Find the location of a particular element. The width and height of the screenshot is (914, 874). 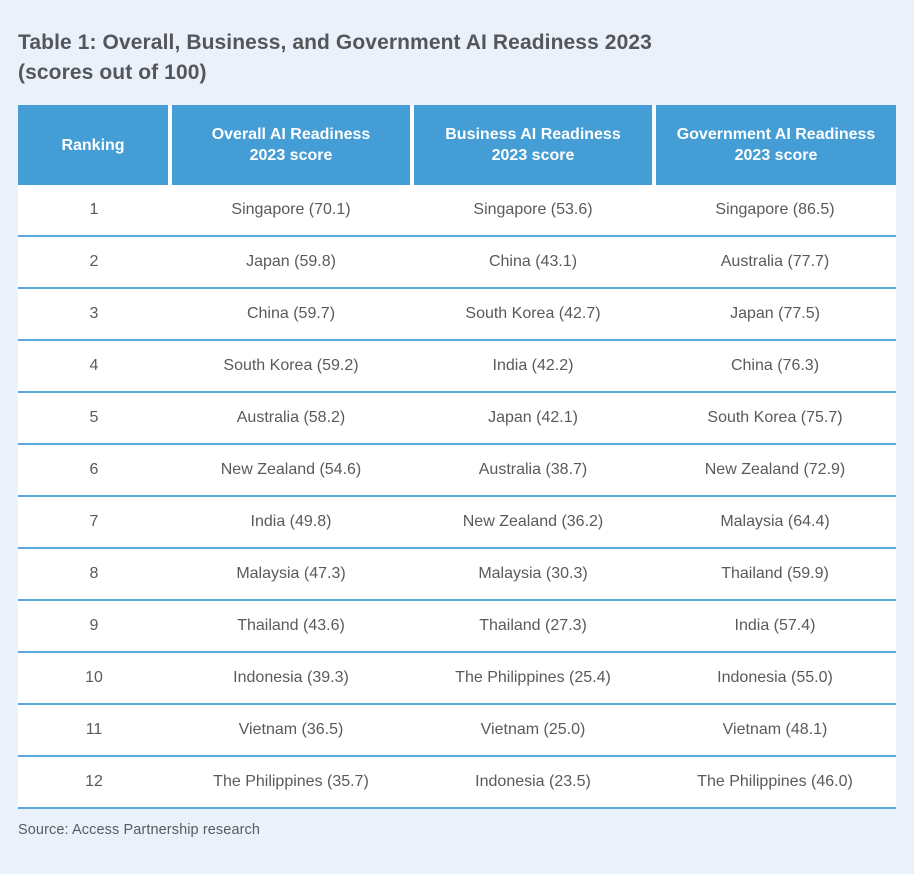

cell-government: Singapore (86.5) is located at coordinates (775, 211).